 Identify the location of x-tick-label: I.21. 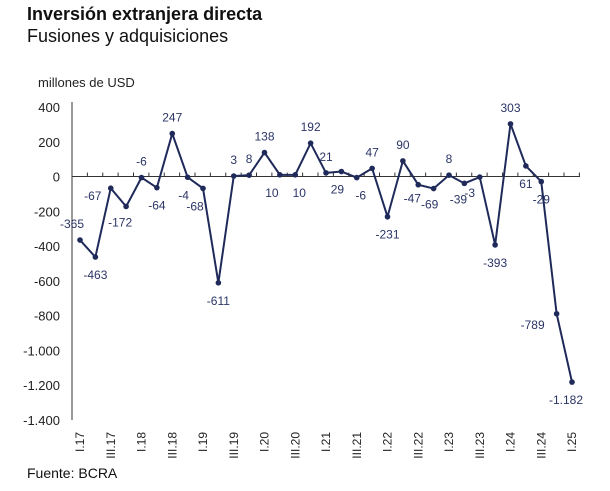
(326, 442).